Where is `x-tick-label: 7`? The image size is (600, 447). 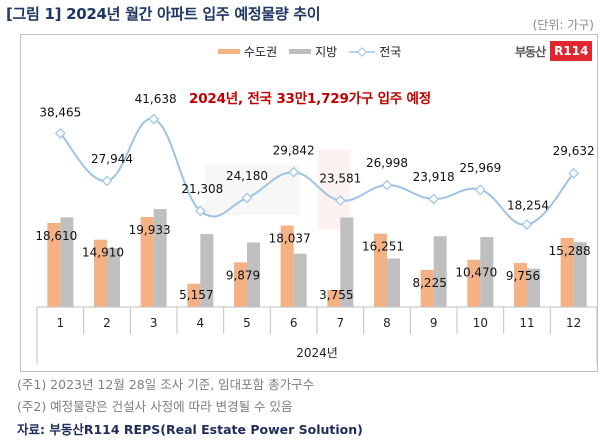 x-tick-label: 7 is located at coordinates (341, 323).